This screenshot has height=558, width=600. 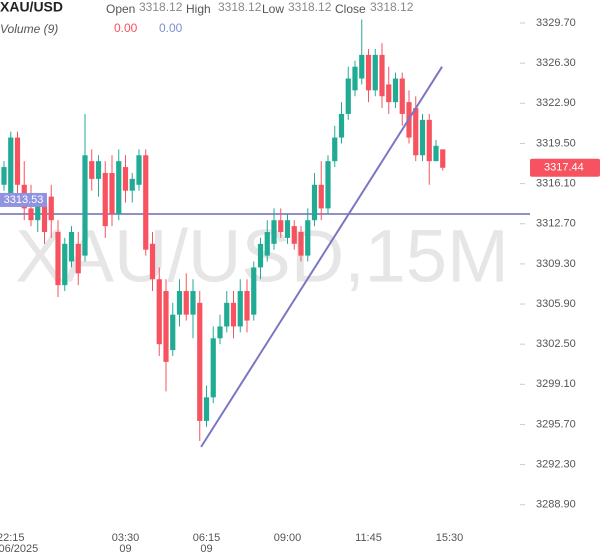 I want to click on x-tick-label: 15:30, so click(x=450, y=538).